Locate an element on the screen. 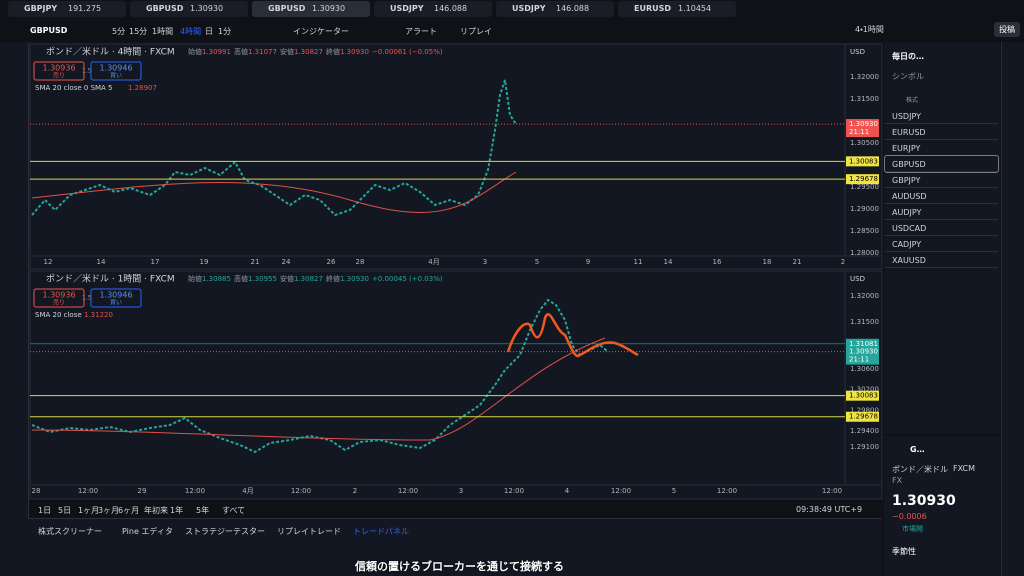  ohlc-label: 終値 is located at coordinates (333, 51).